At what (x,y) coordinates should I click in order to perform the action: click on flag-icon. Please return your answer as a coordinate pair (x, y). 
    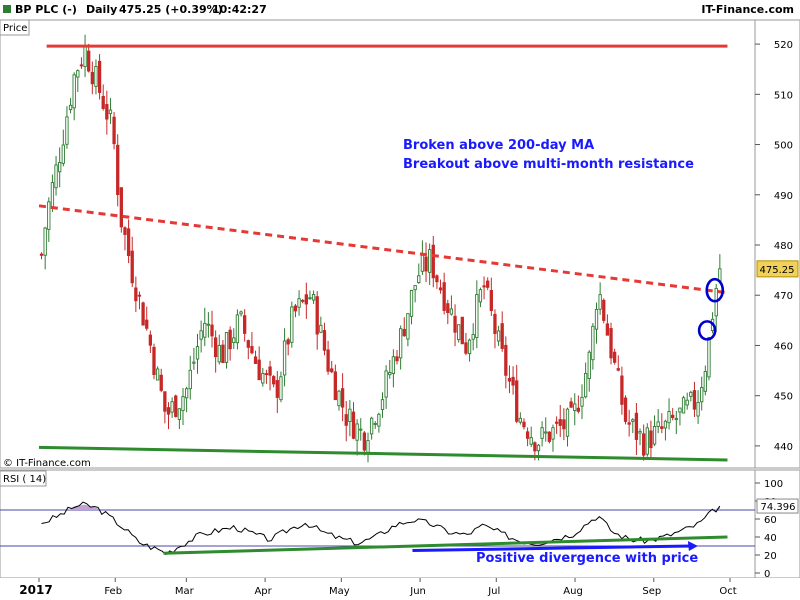
    Looking at the image, I should click on (7, 9).